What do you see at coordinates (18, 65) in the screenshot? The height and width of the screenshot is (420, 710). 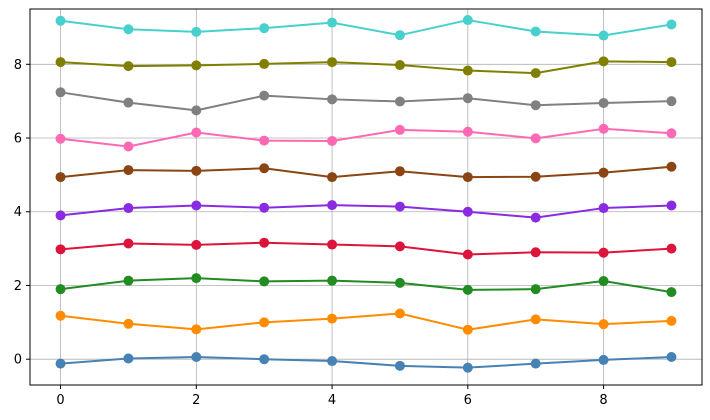 I see `y-tick-label: 8` at bounding box center [18, 65].